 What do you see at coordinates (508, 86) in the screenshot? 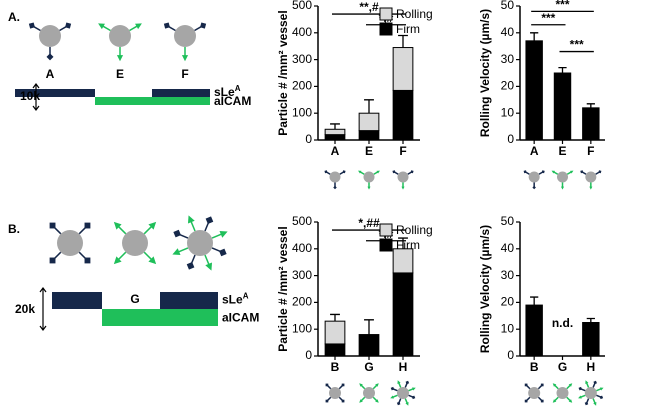
I see `y-tick-label: 20` at bounding box center [508, 86].